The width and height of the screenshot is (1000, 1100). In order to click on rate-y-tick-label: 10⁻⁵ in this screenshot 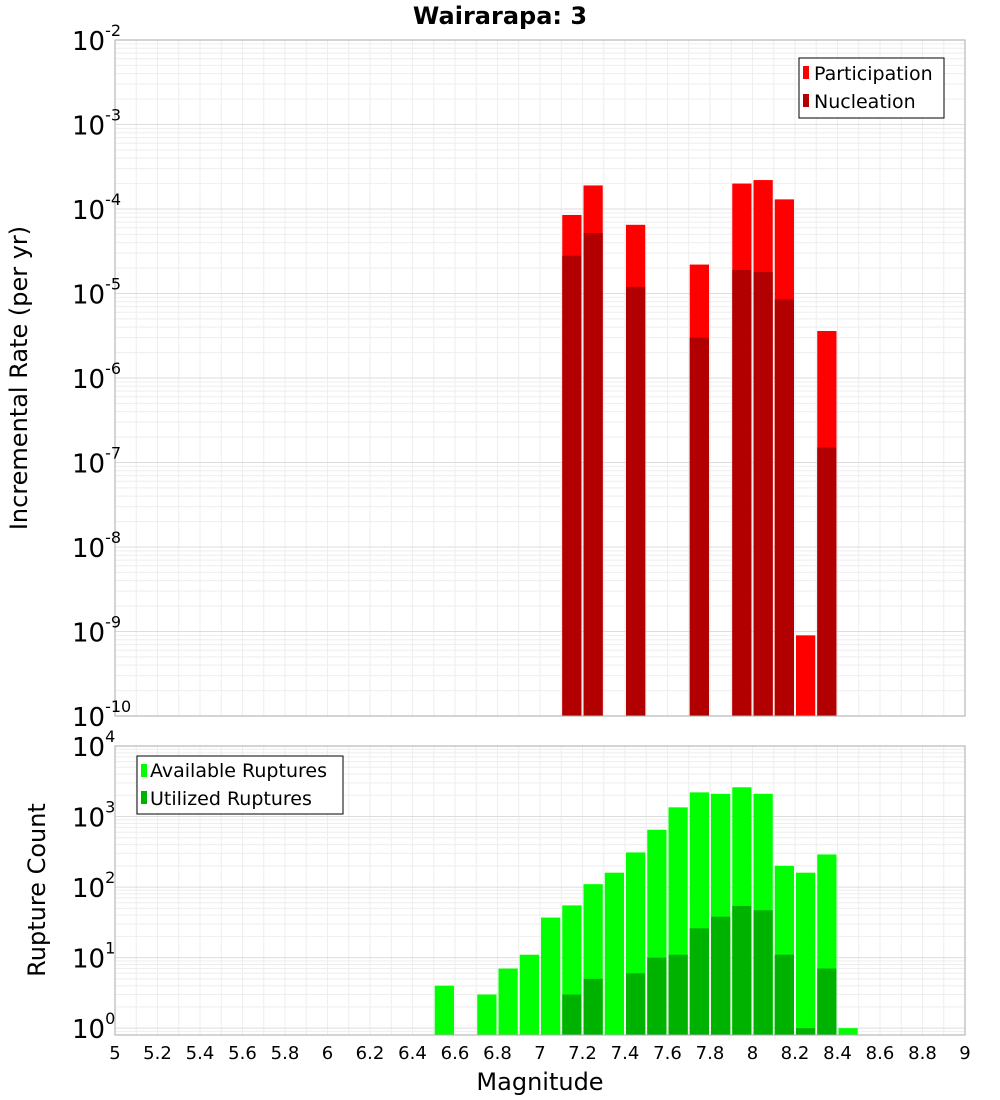, I will do `click(96, 293)`.